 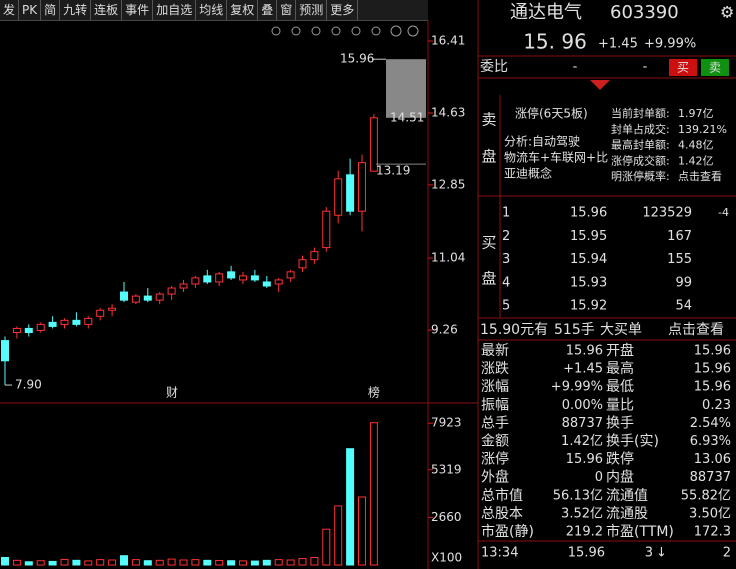 I want to click on quote-value: 0, so click(x=599, y=477).